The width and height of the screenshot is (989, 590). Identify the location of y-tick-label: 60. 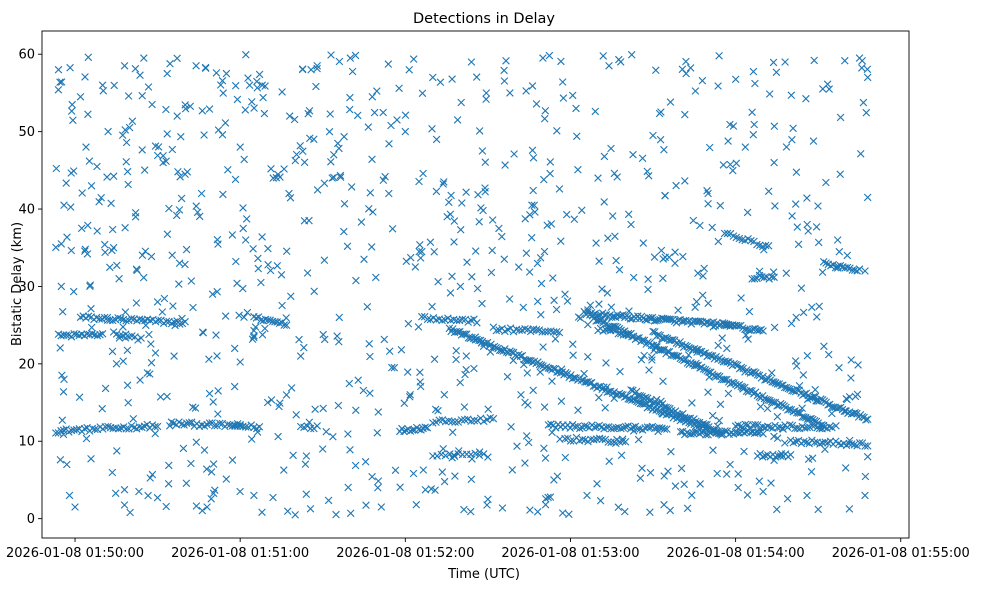
(26, 55).